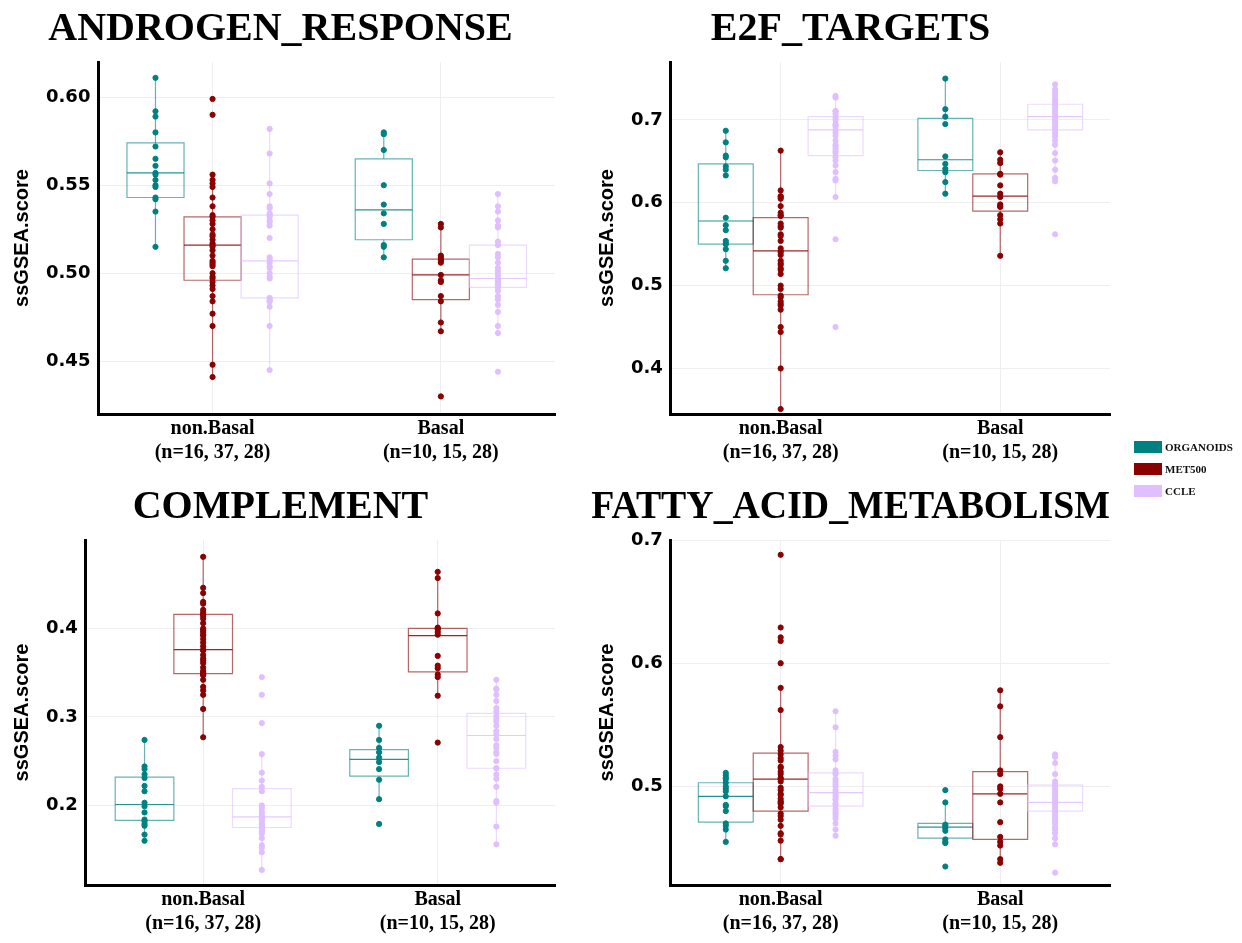 The image size is (1242, 943). What do you see at coordinates (1186, 469) in the screenshot?
I see `legend-label: MET500` at bounding box center [1186, 469].